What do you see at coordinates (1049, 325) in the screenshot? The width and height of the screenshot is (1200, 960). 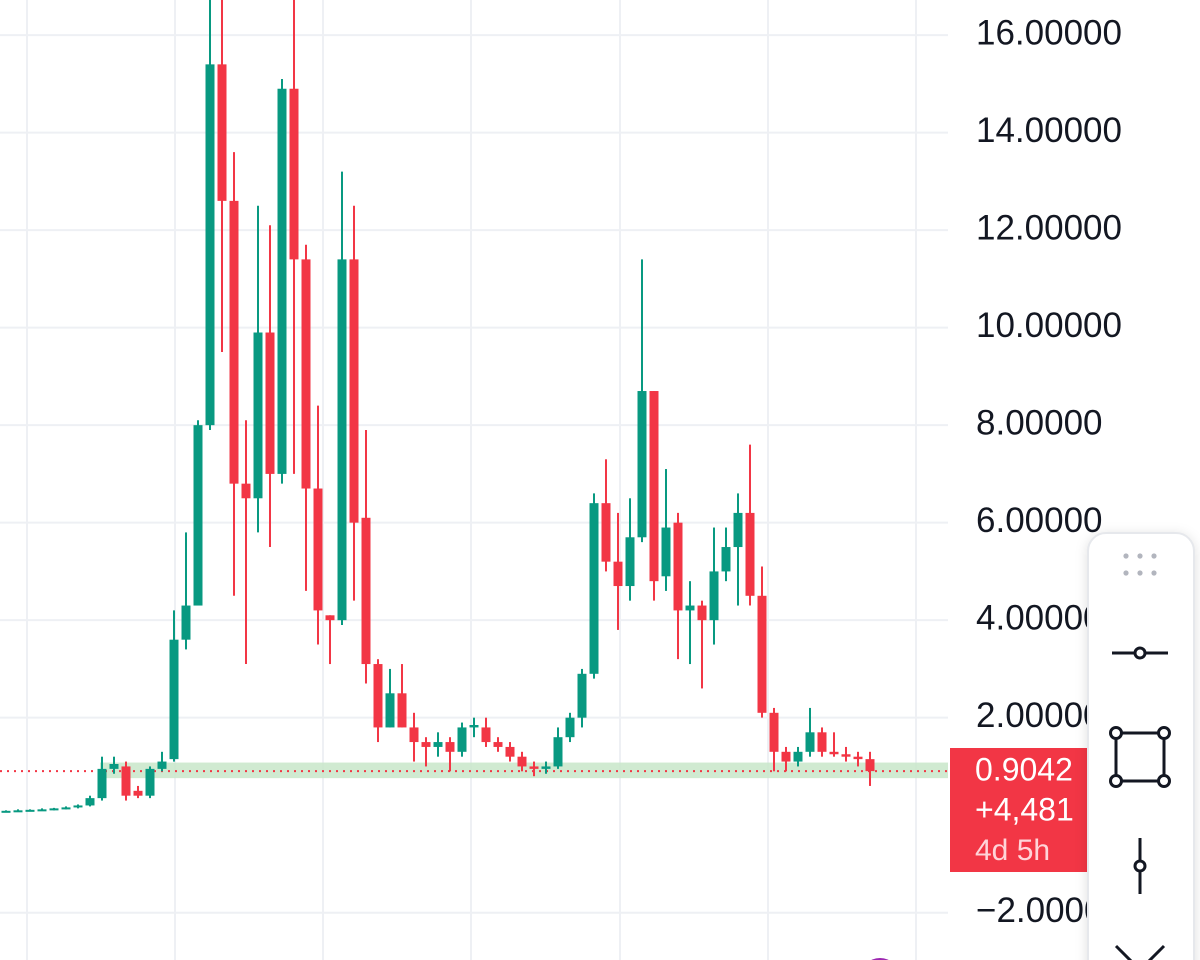 I see `y-tick-label: 10.00000` at bounding box center [1049, 325].